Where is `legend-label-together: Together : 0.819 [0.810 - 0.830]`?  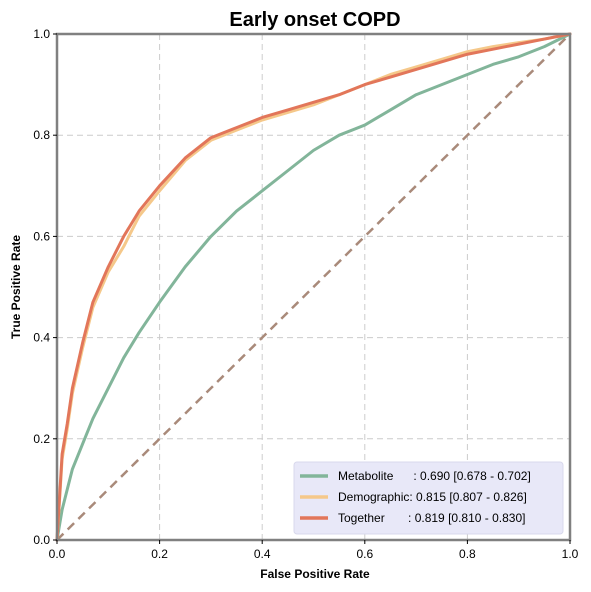 legend-label-together: Together : 0.819 [0.810 - 0.830] is located at coordinates (431, 518).